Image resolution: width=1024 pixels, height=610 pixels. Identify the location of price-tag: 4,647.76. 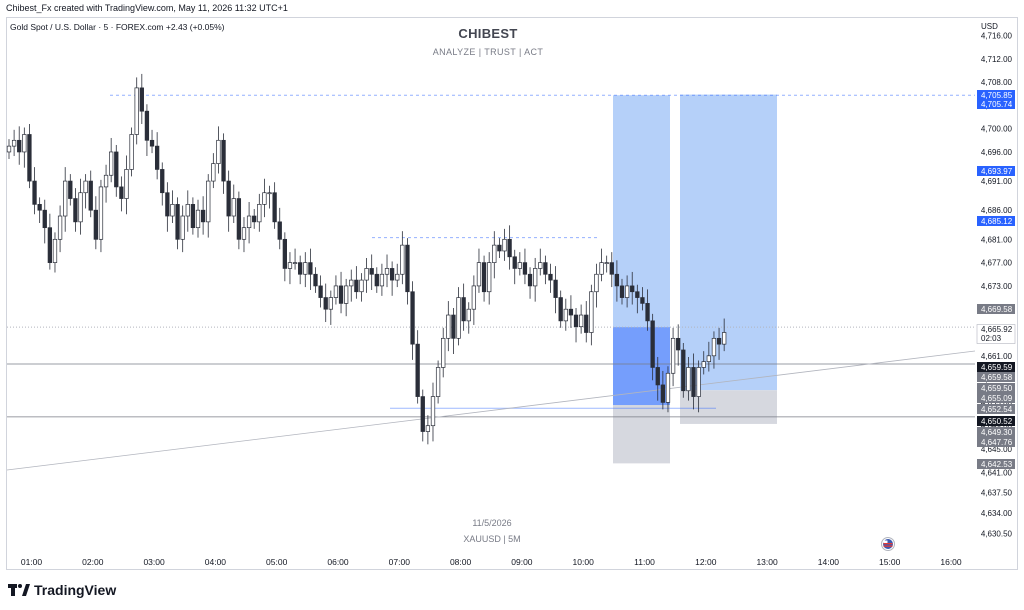
(996, 442).